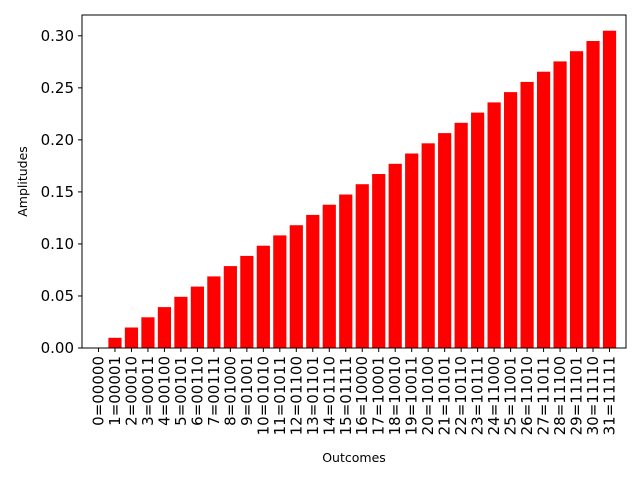 The height and width of the screenshot is (480, 640). I want to click on x-tick-label: 2=00010, so click(131, 391).